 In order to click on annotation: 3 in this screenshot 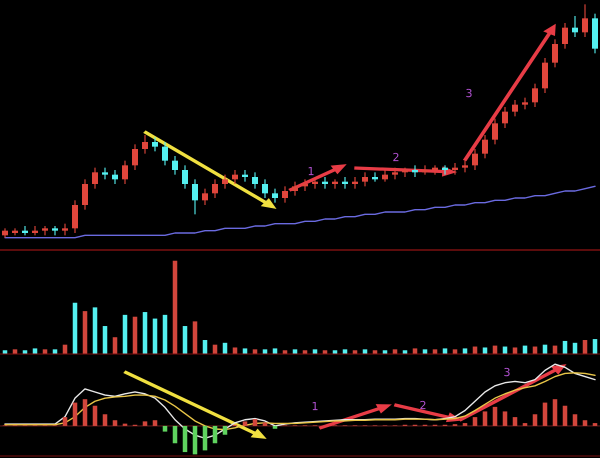, I will do `click(507, 372)`.